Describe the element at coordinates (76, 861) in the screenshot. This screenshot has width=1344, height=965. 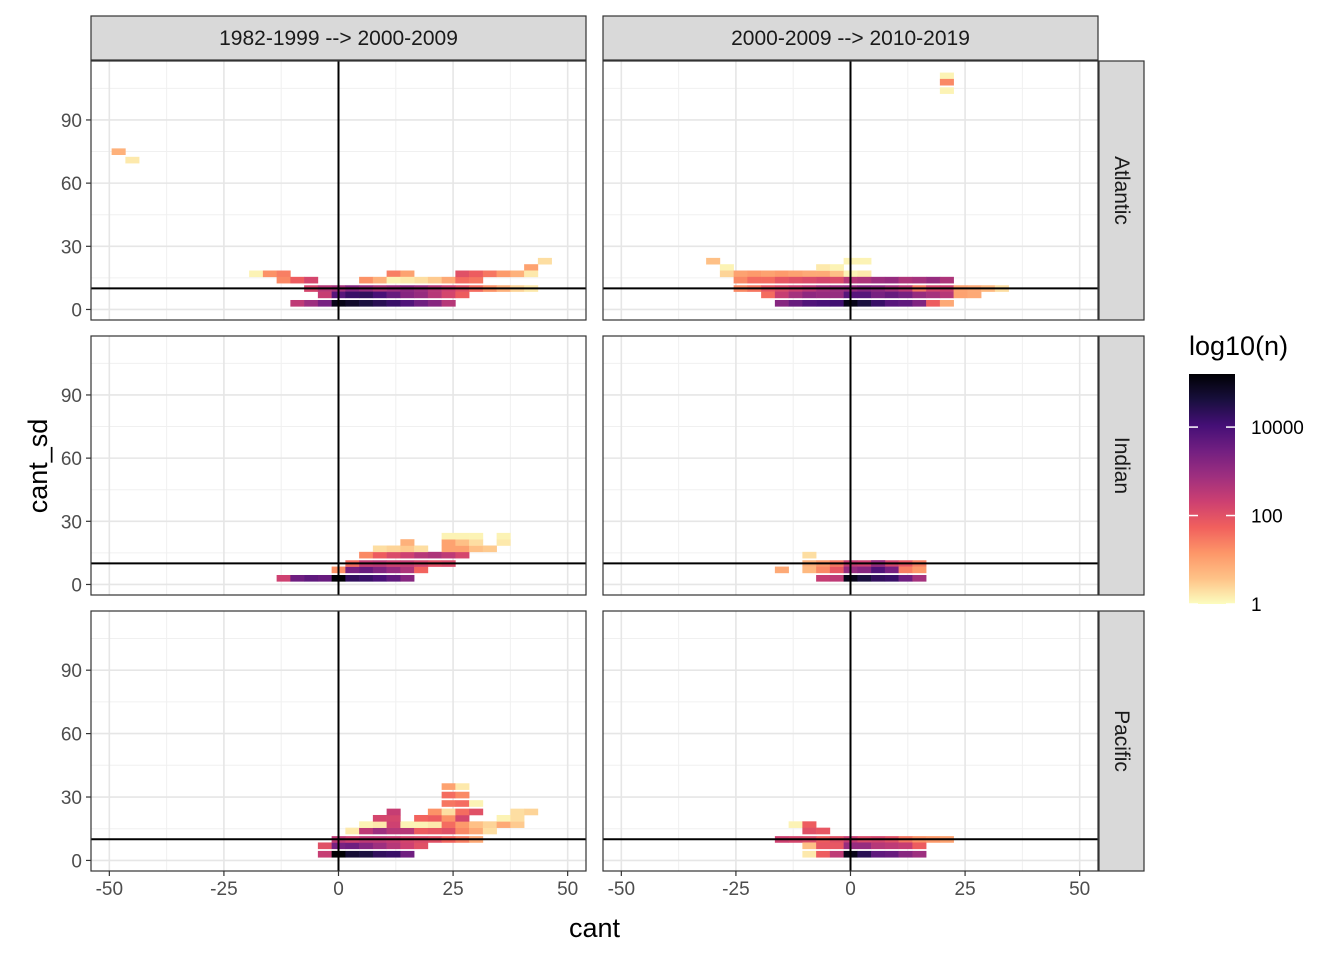
I see `y-tick-label: 0` at that location.